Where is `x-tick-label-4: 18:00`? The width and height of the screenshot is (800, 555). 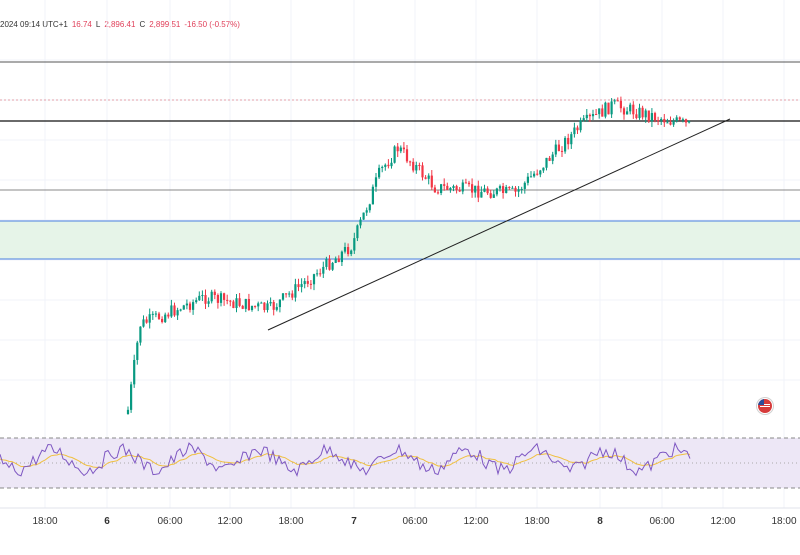 x-tick-label-4: 18:00 is located at coordinates (290, 521).